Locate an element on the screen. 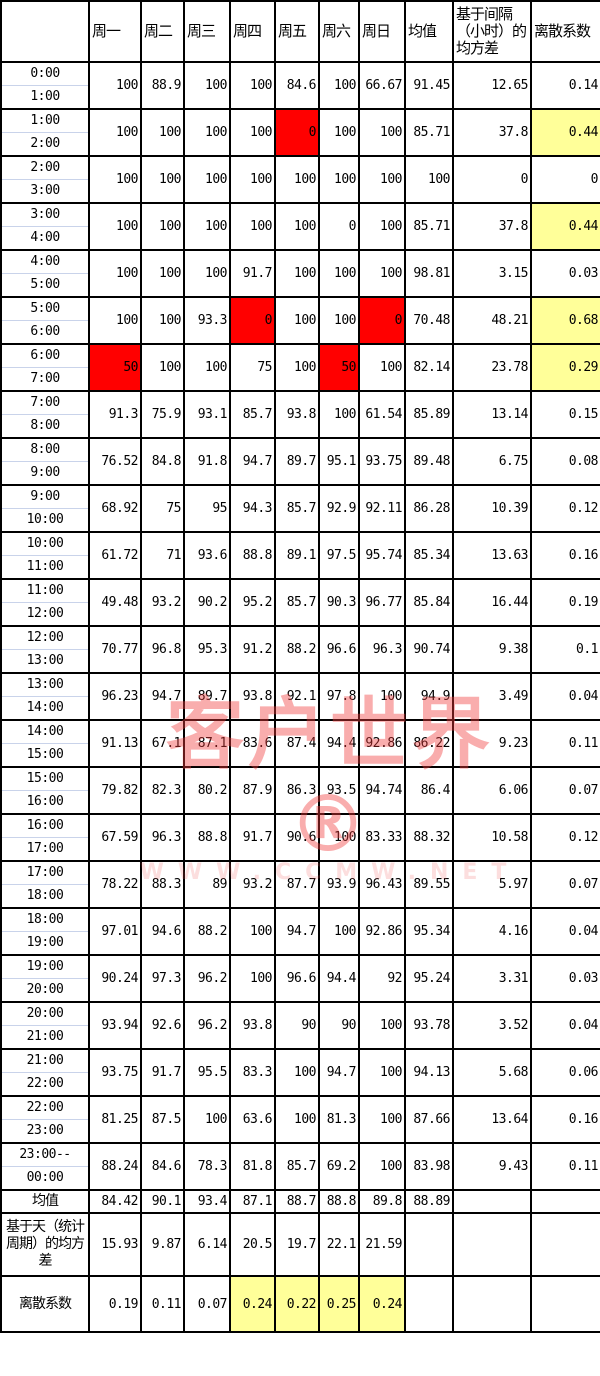  value-cell: 89.7 is located at coordinates (297, 461).